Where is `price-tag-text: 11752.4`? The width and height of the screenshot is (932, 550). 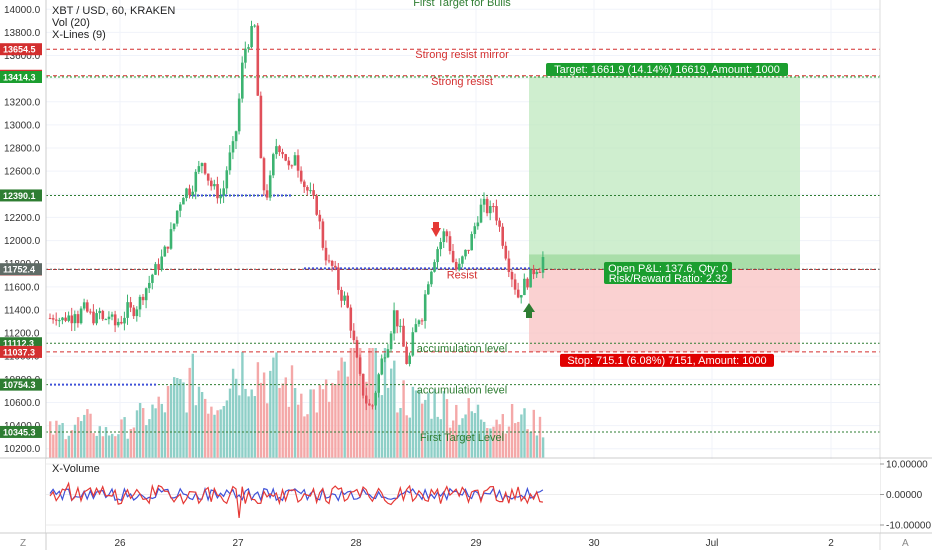
price-tag-text: 11752.4 is located at coordinates (19, 270).